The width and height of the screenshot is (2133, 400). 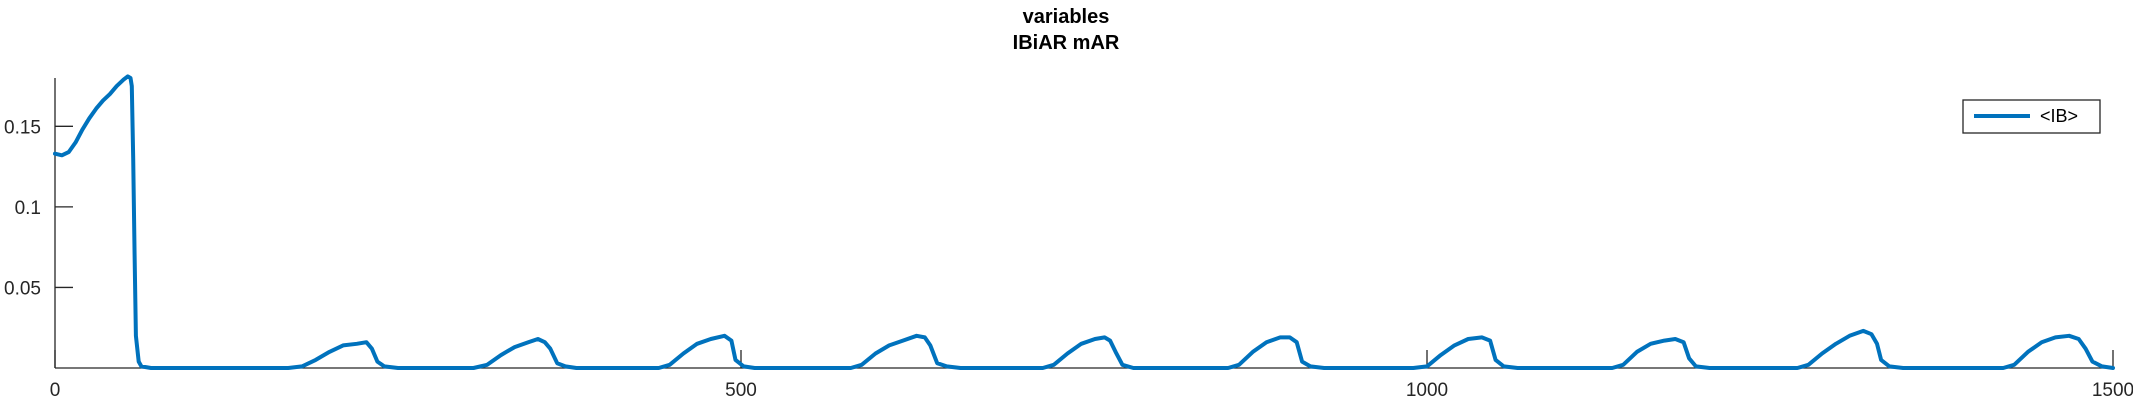 I want to click on y-tick-label: 0.15, so click(x=22, y=127).